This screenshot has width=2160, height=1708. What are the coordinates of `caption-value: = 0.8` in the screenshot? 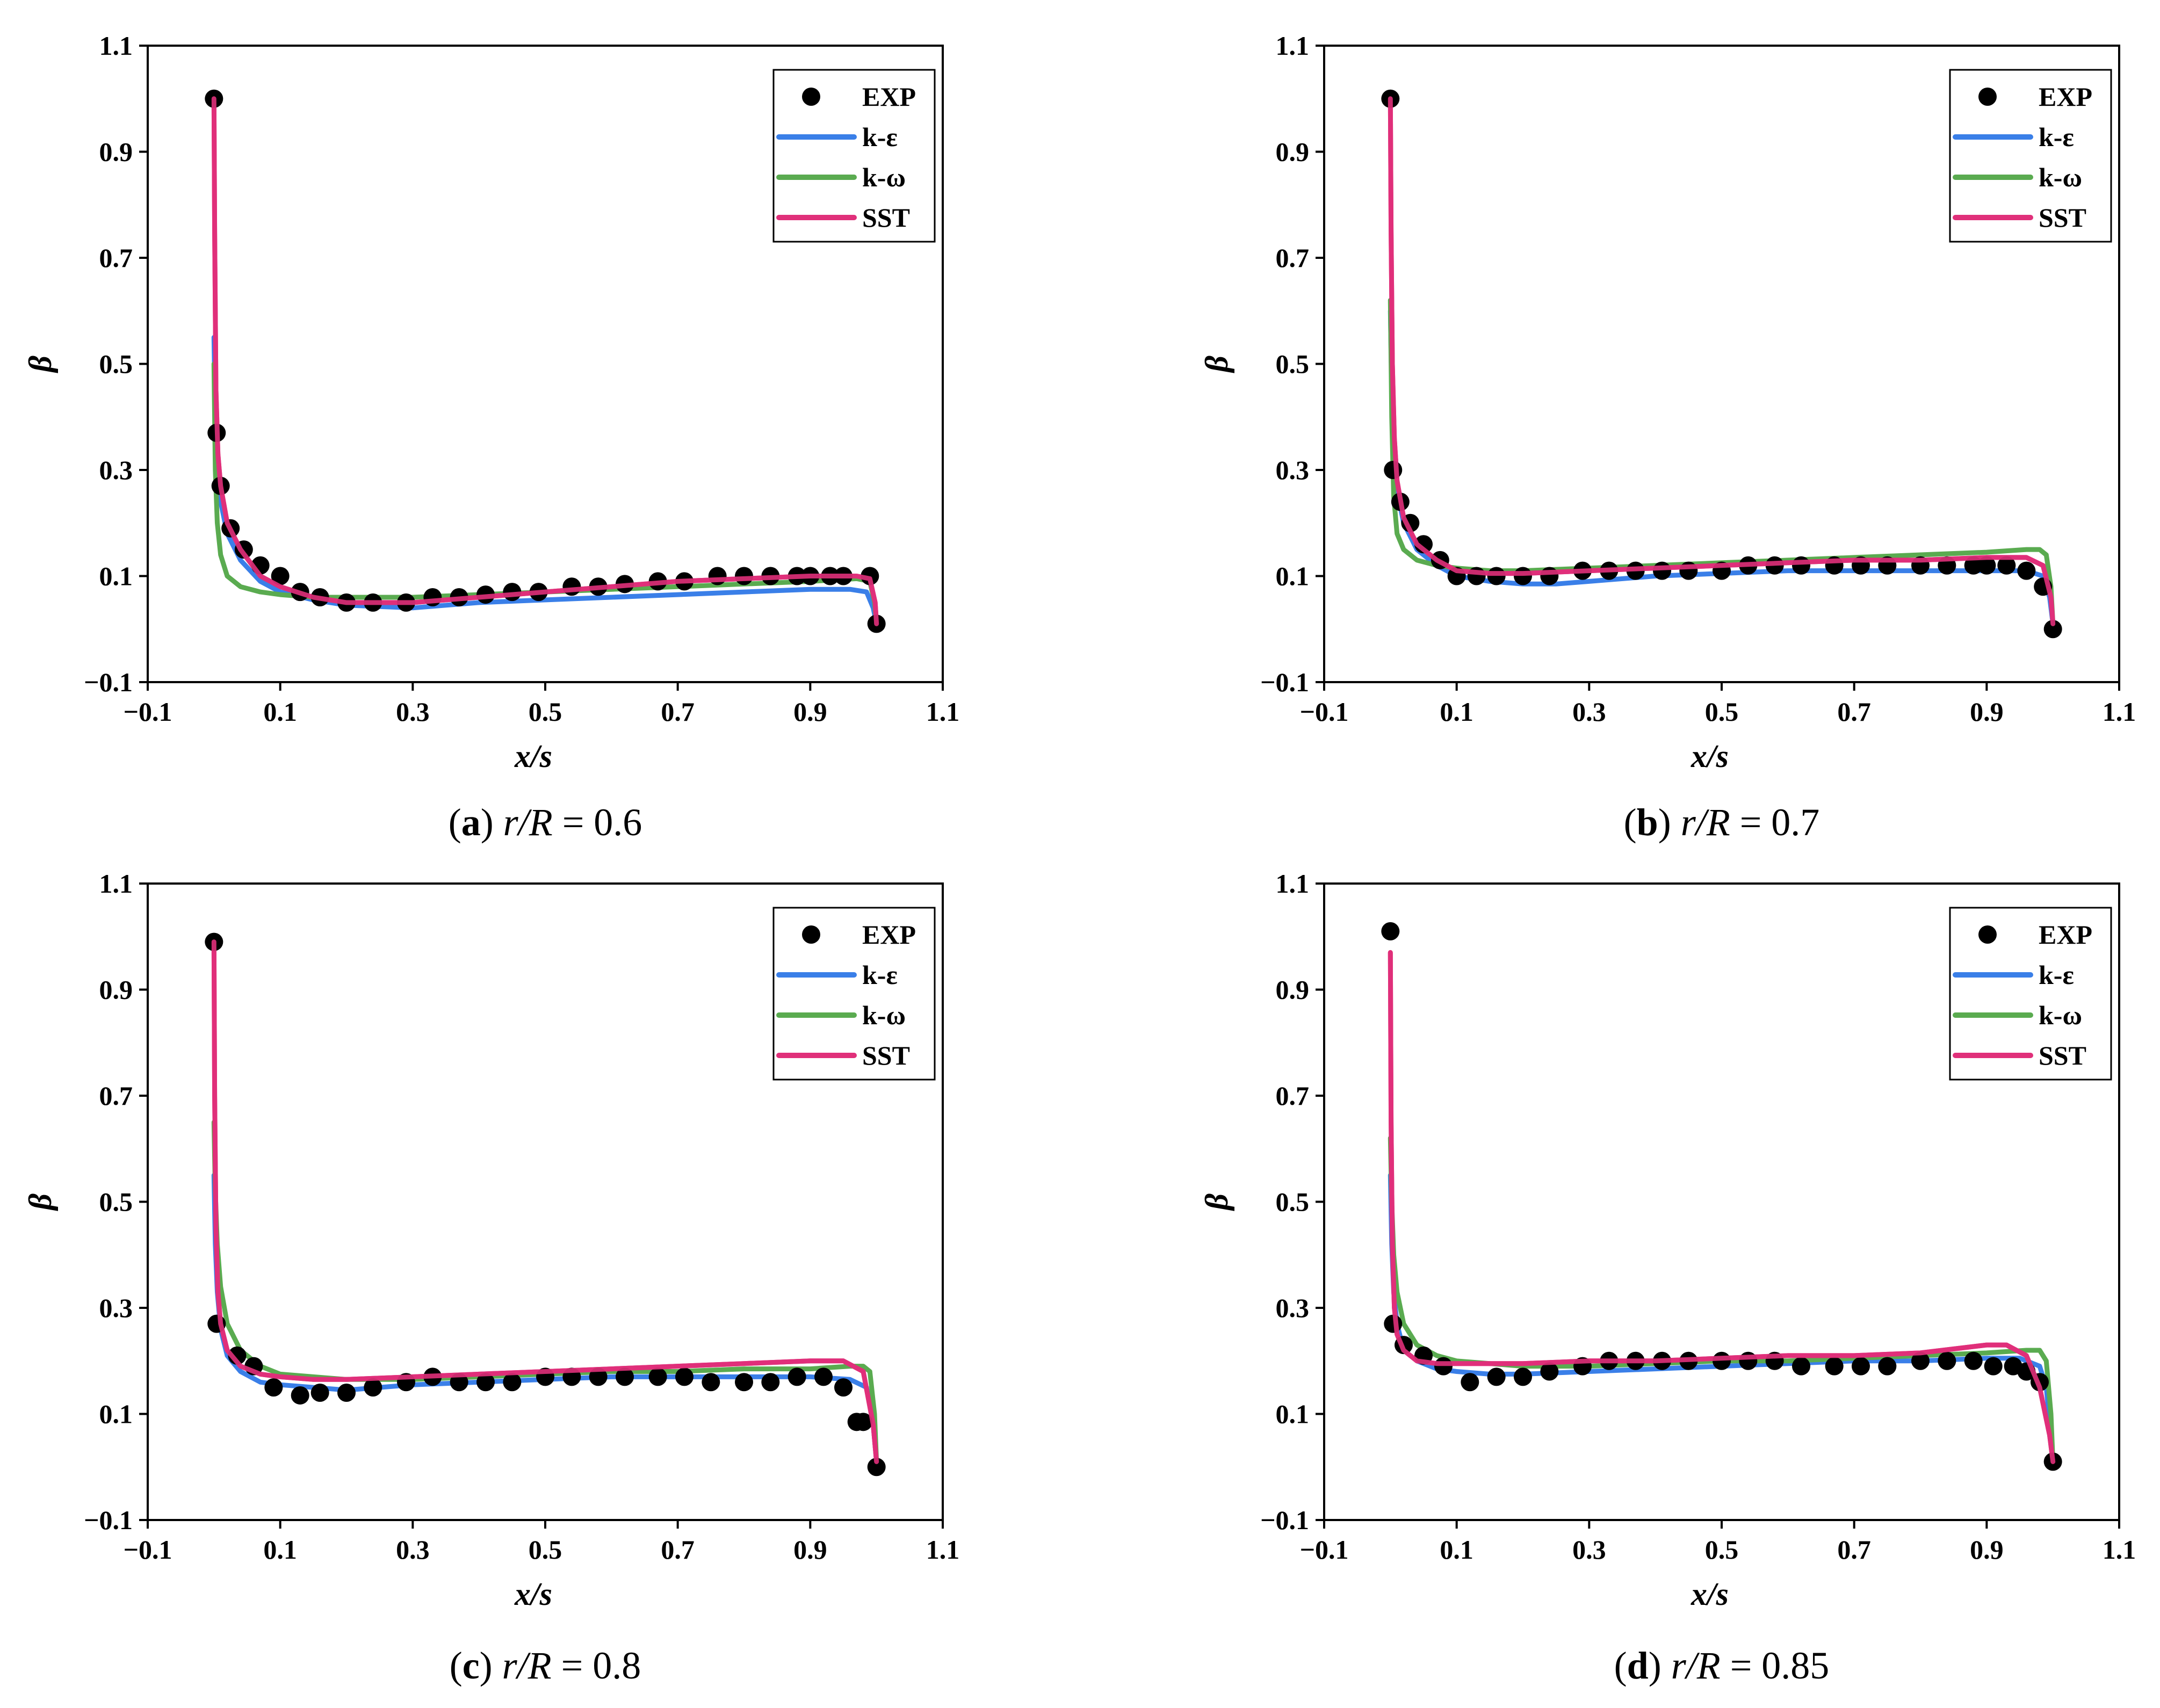 It's located at (596, 1665).